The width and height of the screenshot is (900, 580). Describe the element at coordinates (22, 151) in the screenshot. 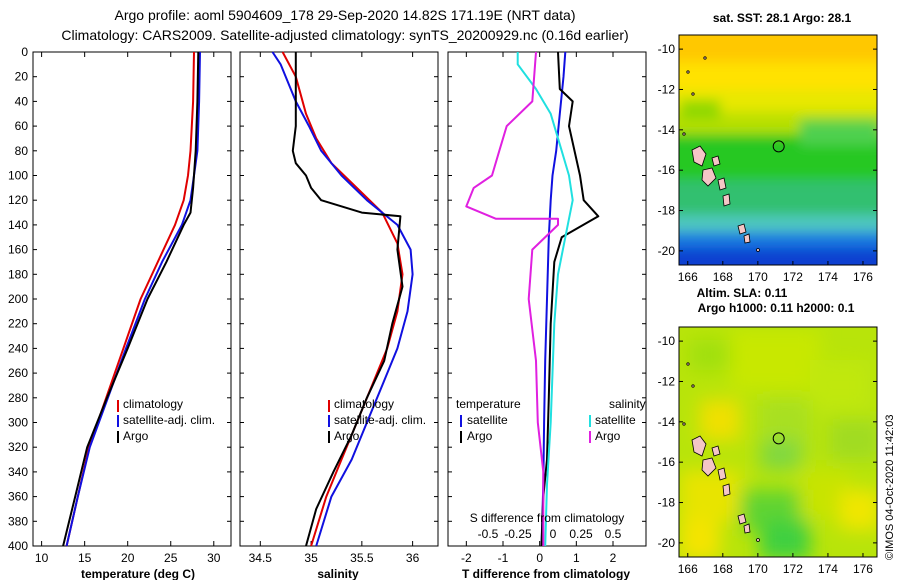

I see `depth-tick-label: 80` at that location.